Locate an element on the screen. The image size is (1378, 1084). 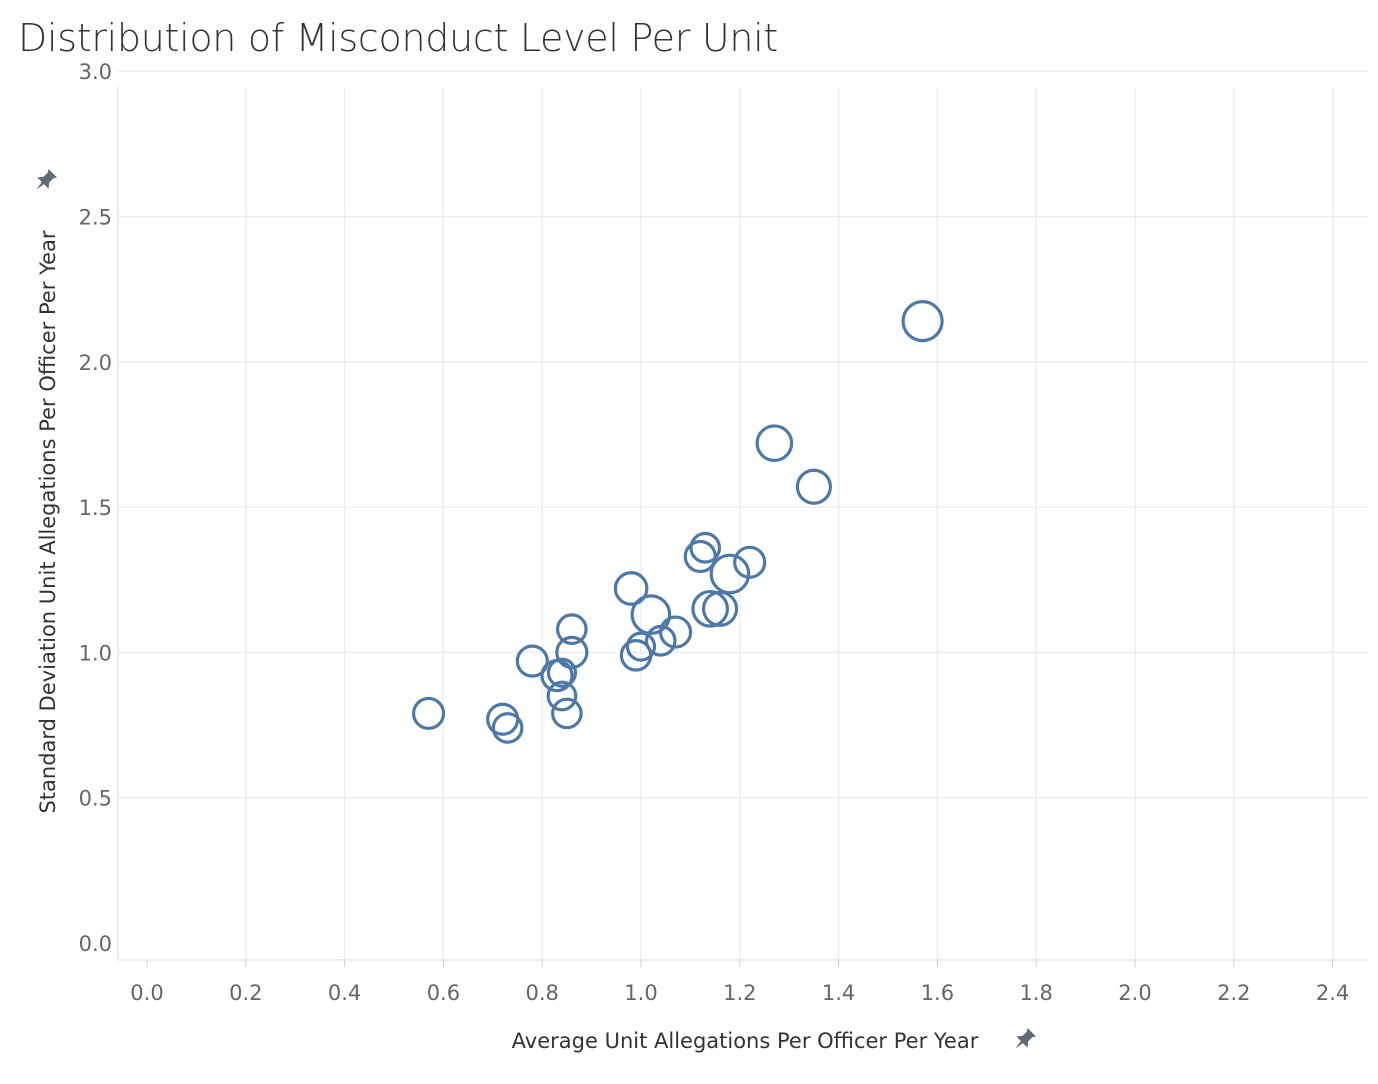
y-tick-label: 2.5 is located at coordinates (95, 218).